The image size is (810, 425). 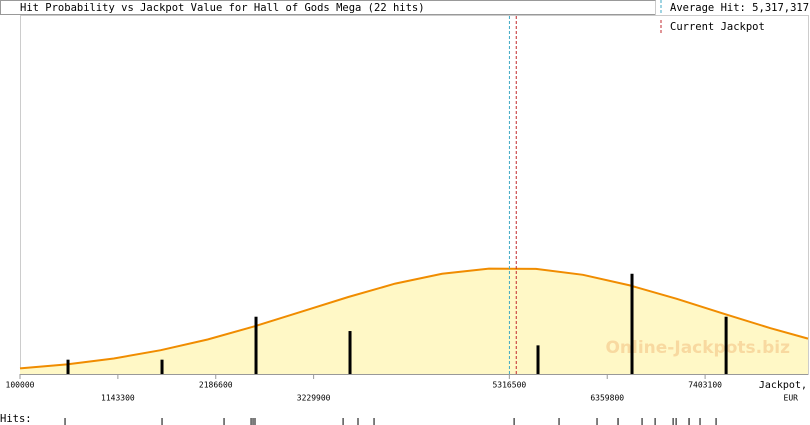 What do you see at coordinates (216, 385) in the screenshot?
I see `x-tick-label: 2186600` at bounding box center [216, 385].